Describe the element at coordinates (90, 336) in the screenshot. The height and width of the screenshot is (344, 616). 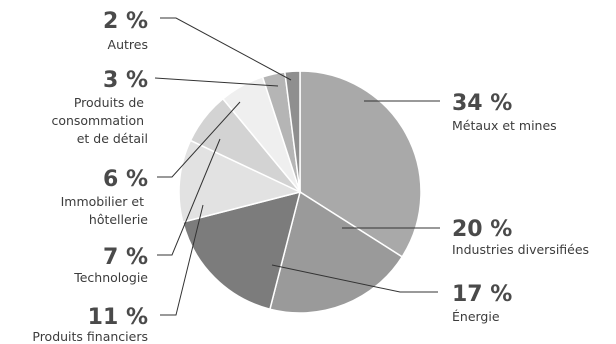
I see `slice-label-financiers: Produits financiers` at that location.